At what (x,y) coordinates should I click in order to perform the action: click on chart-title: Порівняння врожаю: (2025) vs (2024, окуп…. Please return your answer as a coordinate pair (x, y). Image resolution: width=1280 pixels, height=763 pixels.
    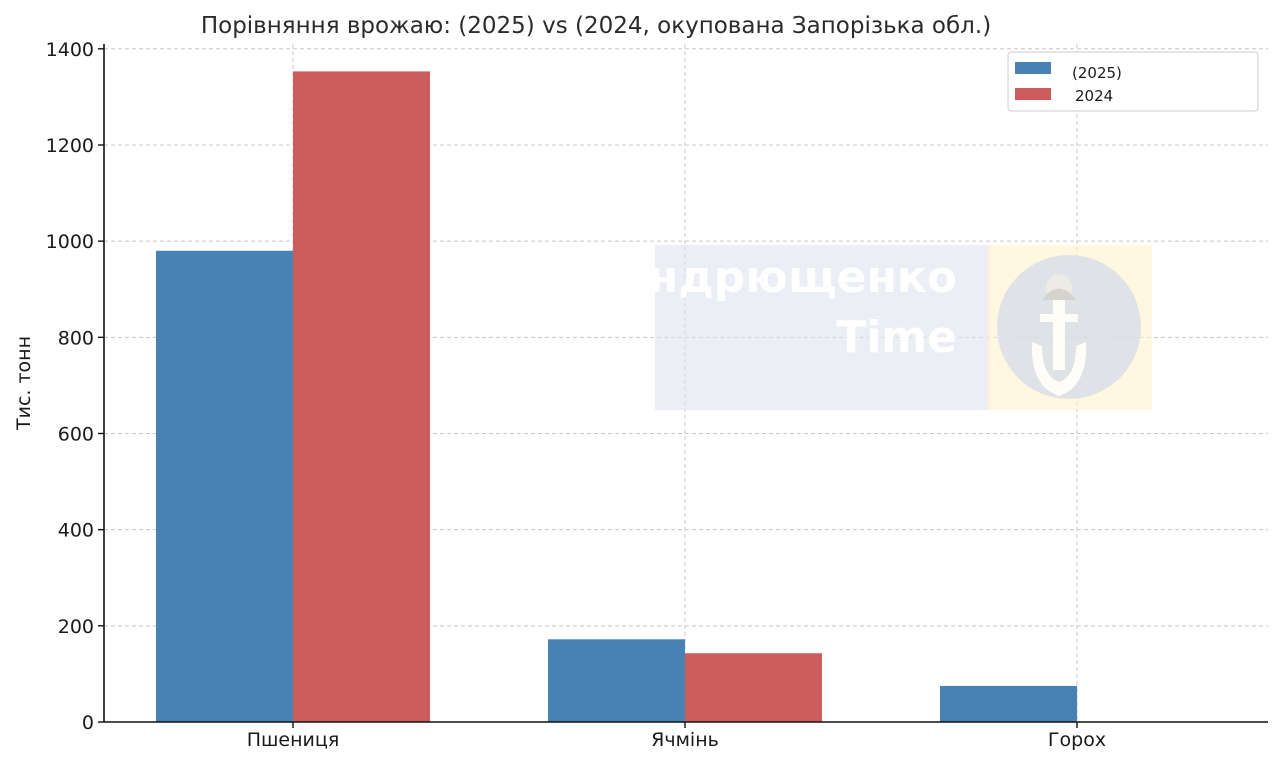
    Looking at the image, I should click on (596, 26).